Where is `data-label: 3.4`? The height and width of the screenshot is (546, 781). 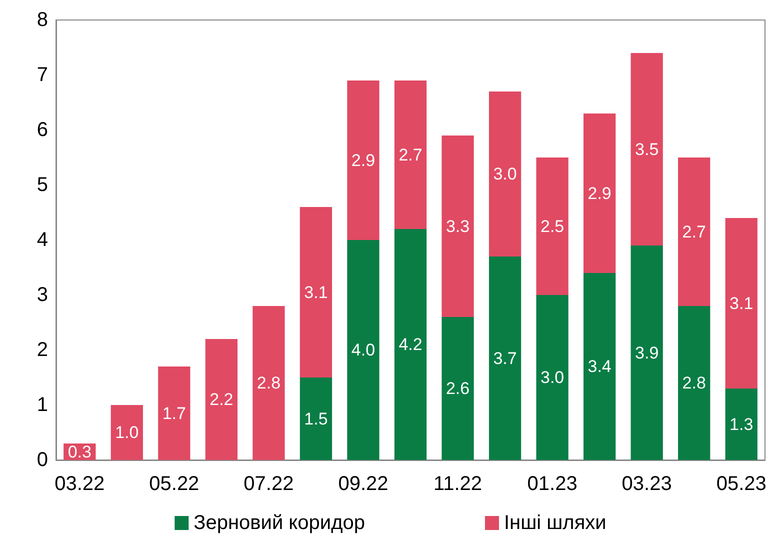
data-label: 3.4 is located at coordinates (600, 366).